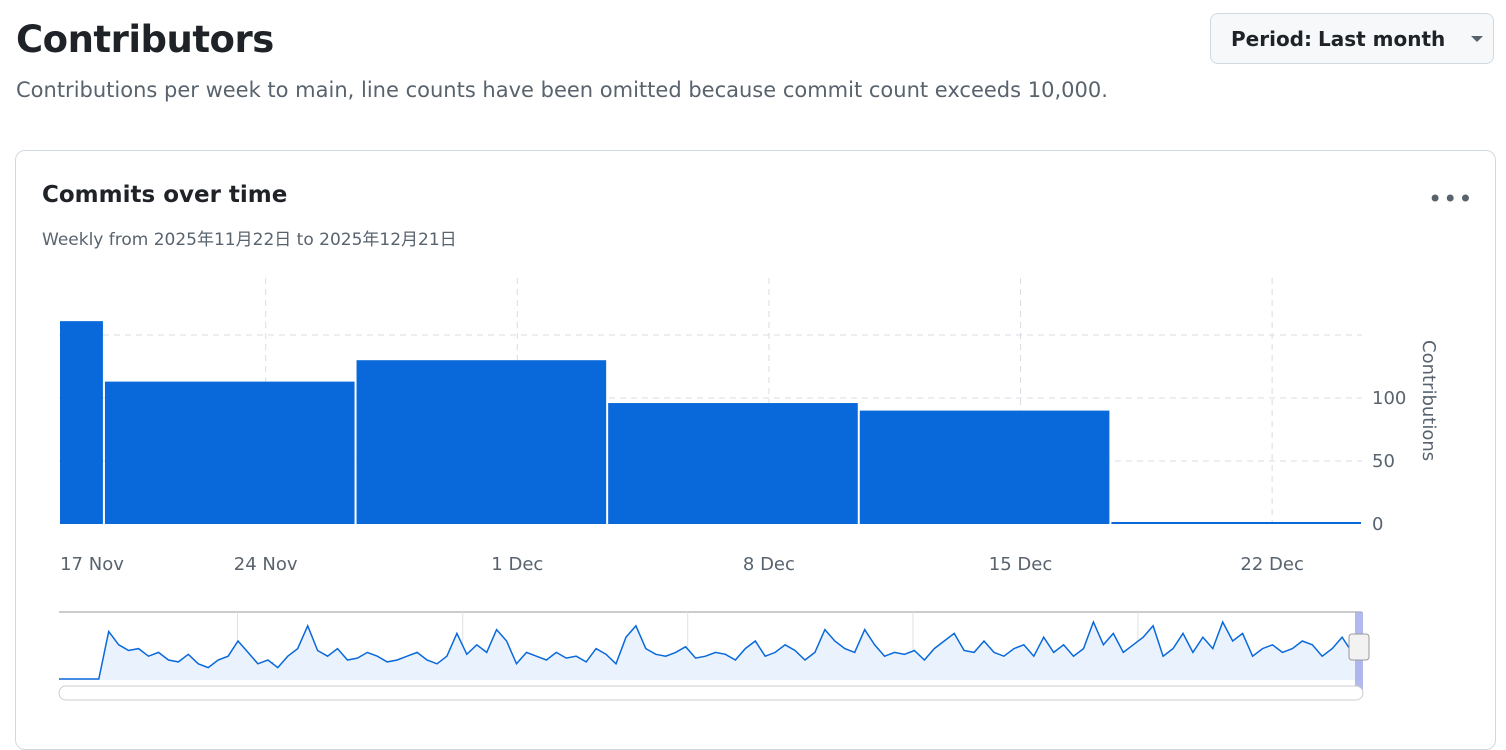 The height and width of the screenshot is (750, 1506). I want to click on period-dropdown: Period: Last month, so click(1352, 38).